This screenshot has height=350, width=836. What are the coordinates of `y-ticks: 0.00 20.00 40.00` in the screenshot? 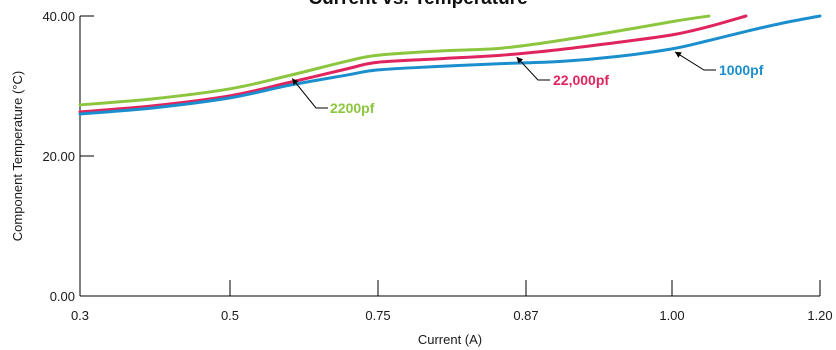 It's located at (68, 156).